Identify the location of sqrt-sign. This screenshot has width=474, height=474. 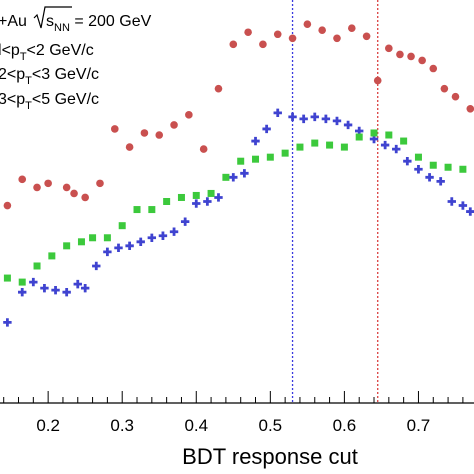
(52, 17).